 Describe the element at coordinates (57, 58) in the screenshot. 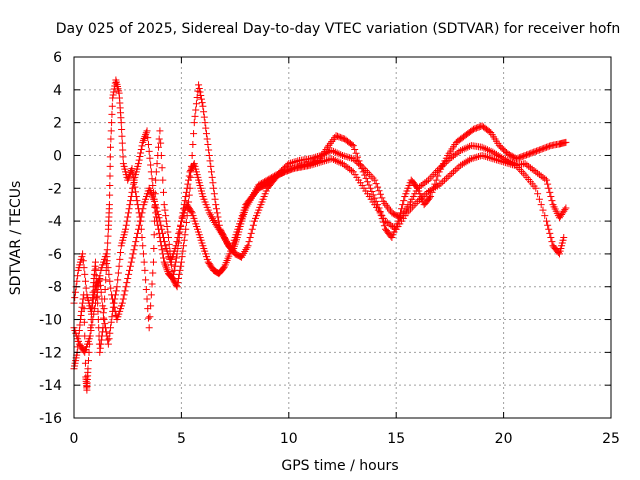

I see `y-tick-label: 6` at that location.